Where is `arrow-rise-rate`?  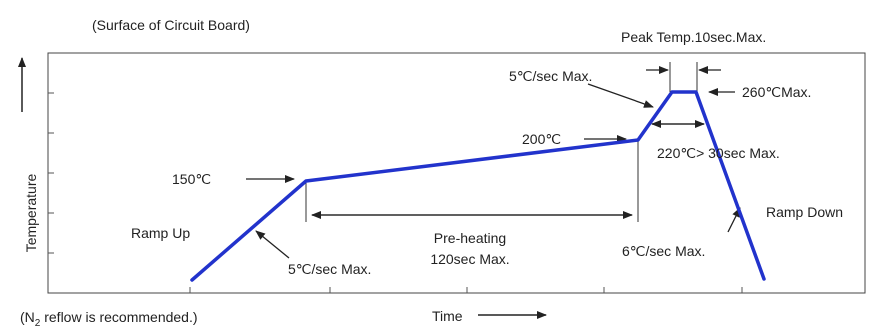 arrow-rise-rate is located at coordinates (620, 95).